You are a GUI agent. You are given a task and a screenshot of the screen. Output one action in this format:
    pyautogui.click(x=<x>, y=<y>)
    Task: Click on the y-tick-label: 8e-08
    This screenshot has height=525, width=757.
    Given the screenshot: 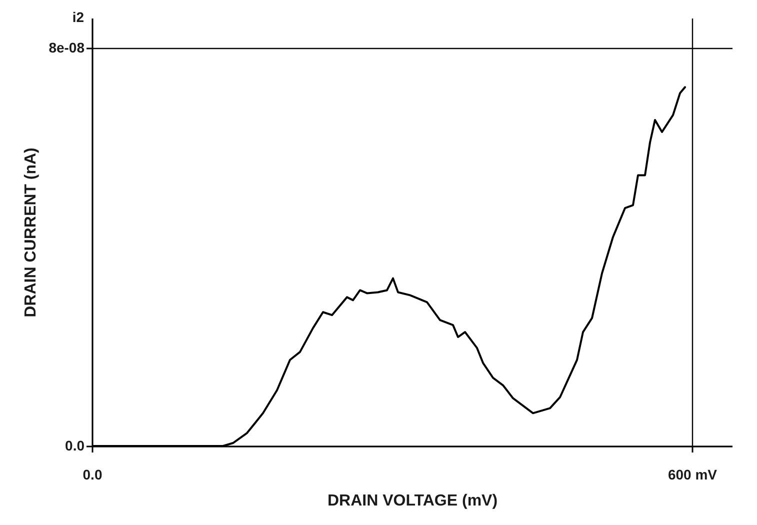 What is the action you would take?
    pyautogui.click(x=66, y=47)
    